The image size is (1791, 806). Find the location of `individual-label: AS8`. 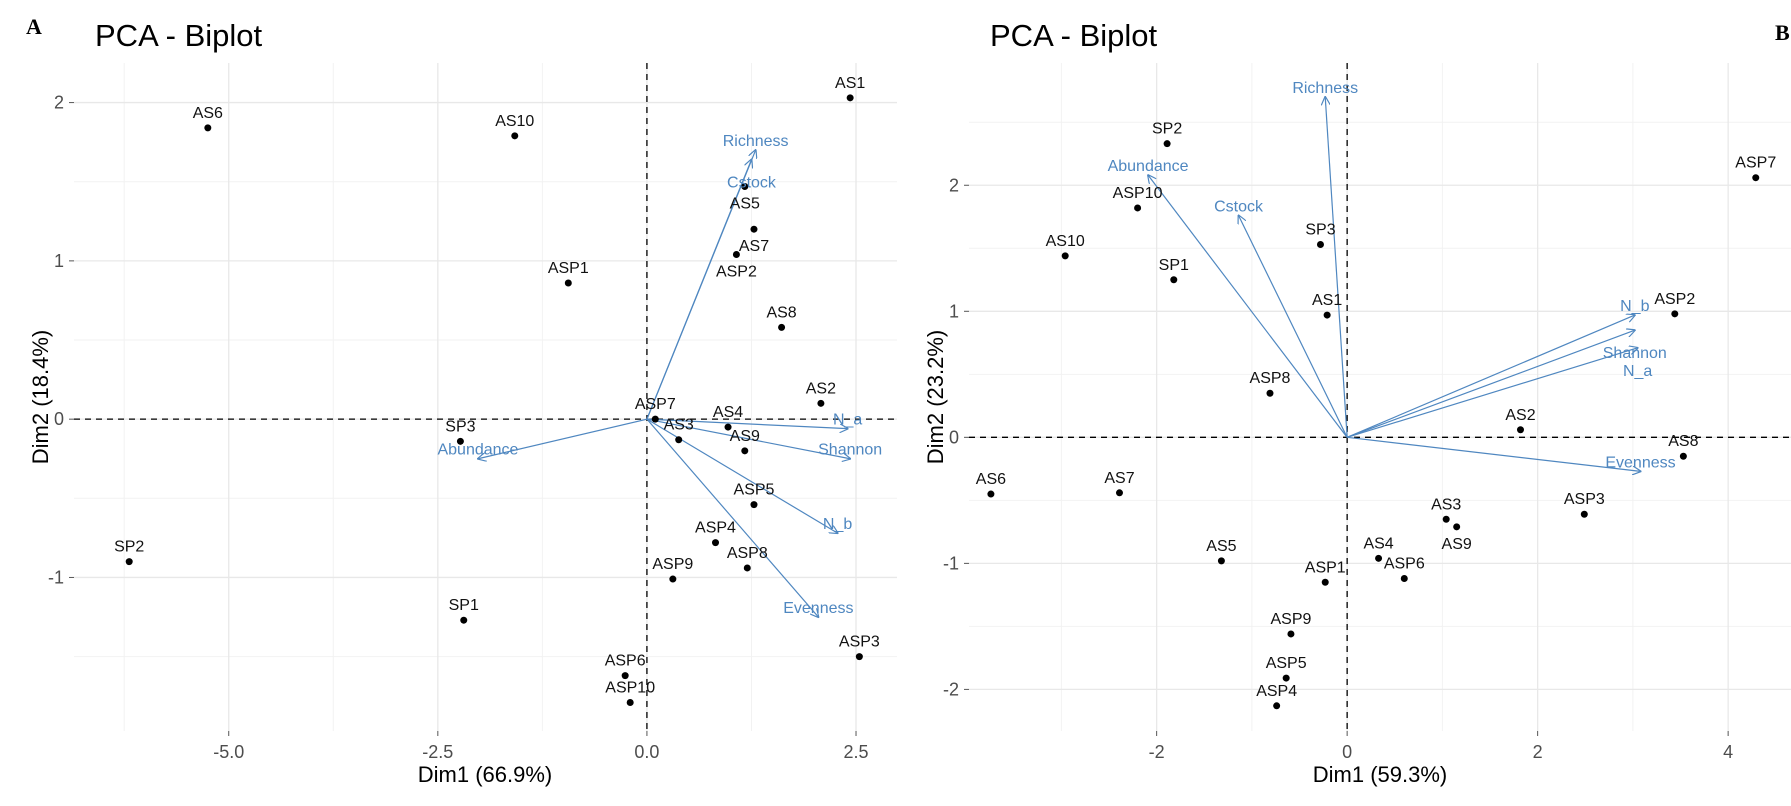

individual-label: AS8 is located at coordinates (781, 312).